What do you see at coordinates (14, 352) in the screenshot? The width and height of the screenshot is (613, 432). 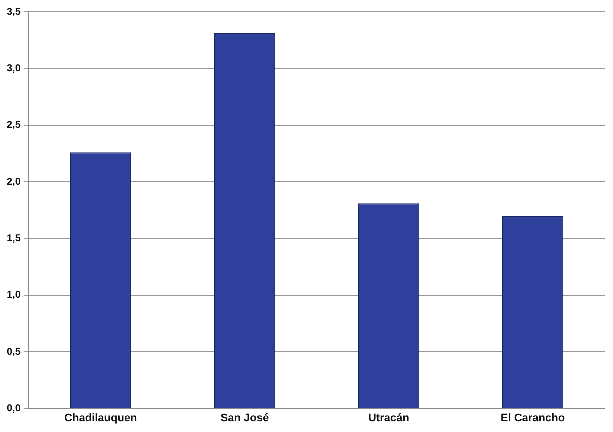 I see `y-tick-label: 0,5` at bounding box center [14, 352].